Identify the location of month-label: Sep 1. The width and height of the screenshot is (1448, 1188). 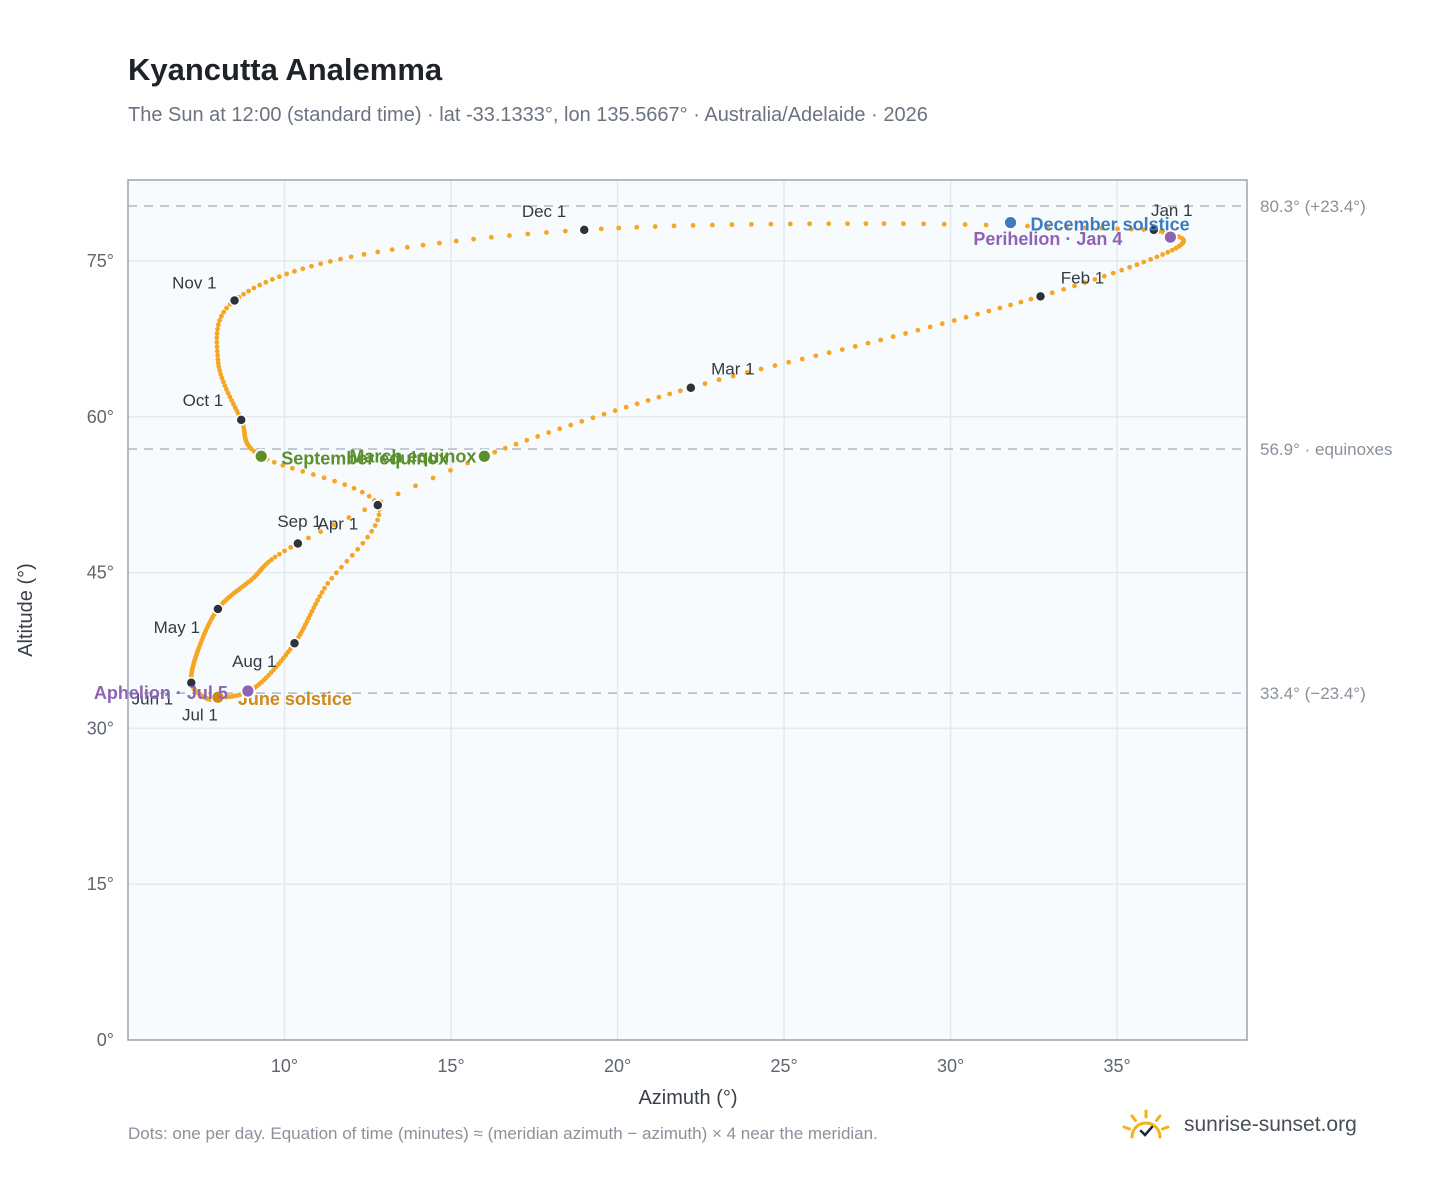
(299, 521).